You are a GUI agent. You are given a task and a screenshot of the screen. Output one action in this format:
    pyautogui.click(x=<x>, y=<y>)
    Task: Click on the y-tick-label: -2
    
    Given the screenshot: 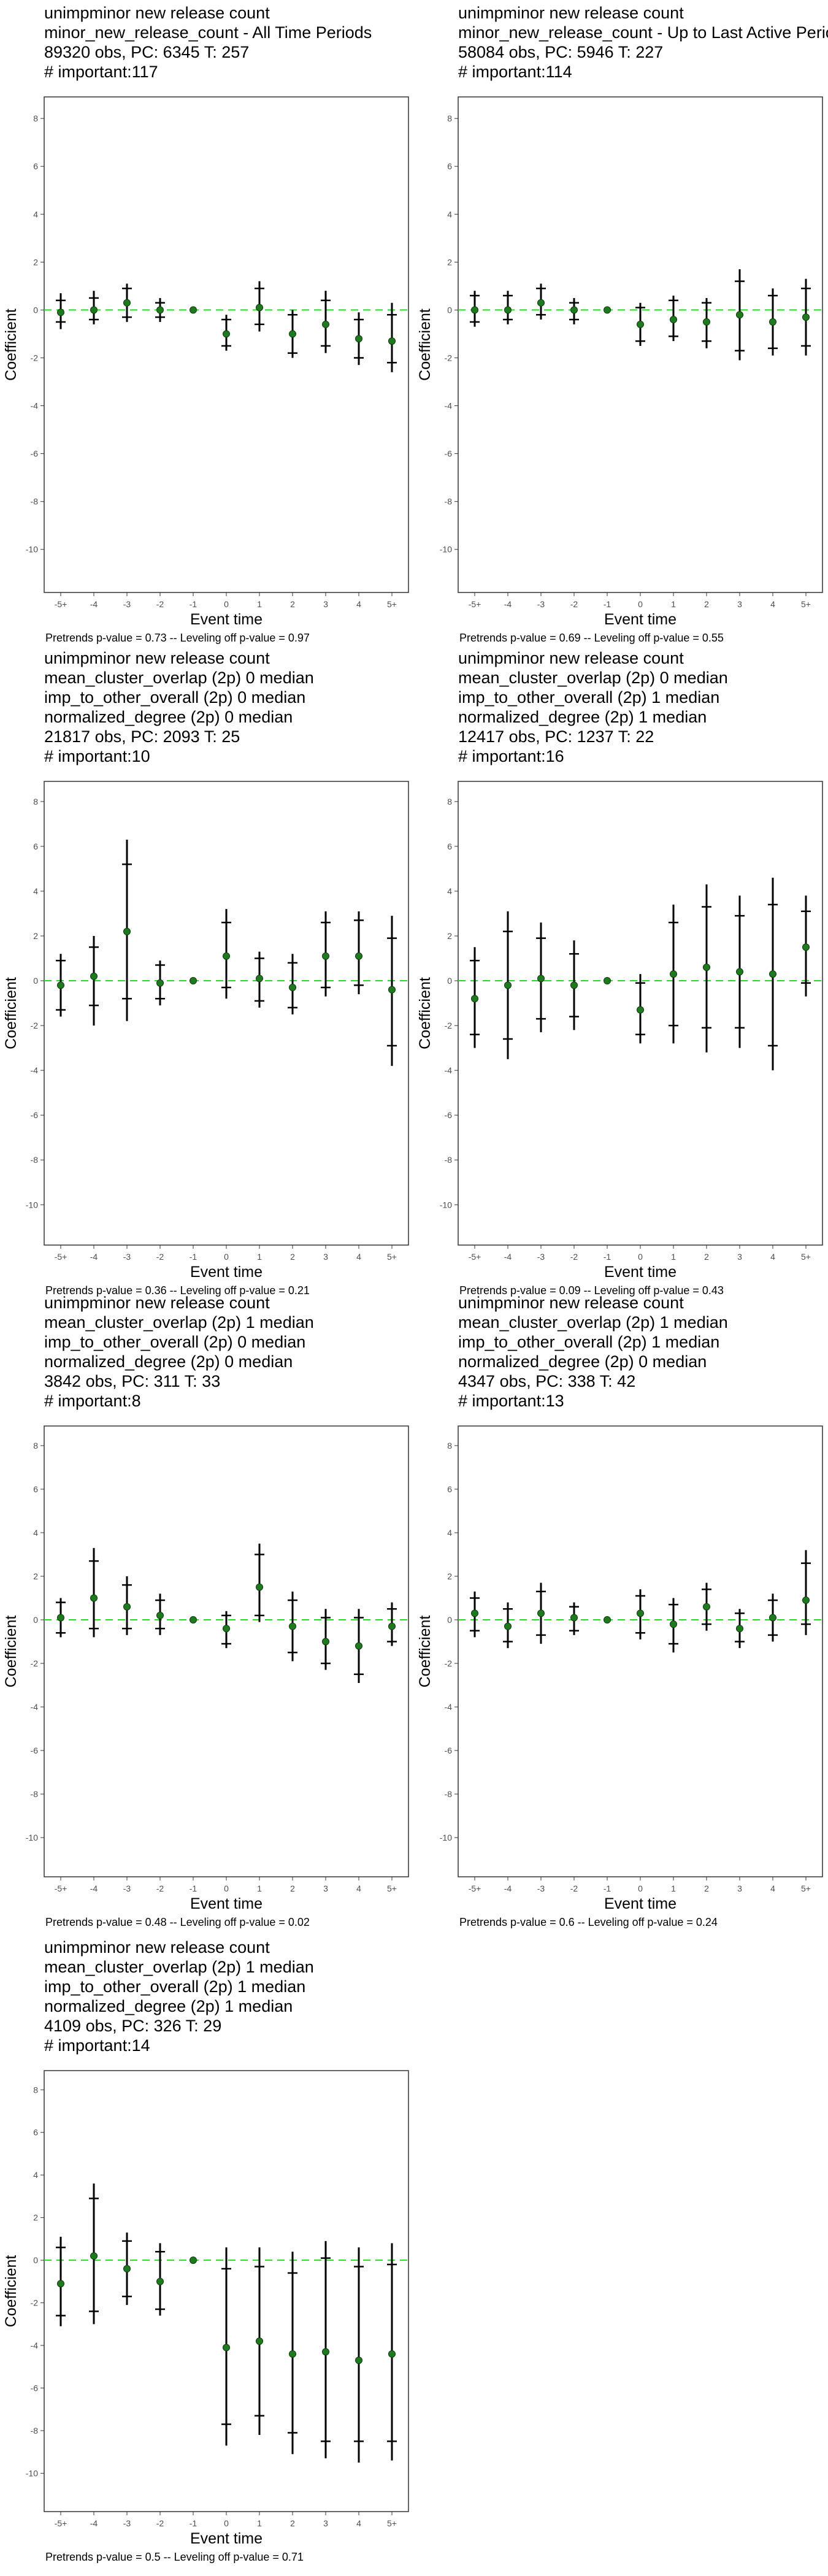 What is the action you would take?
    pyautogui.click(x=449, y=357)
    